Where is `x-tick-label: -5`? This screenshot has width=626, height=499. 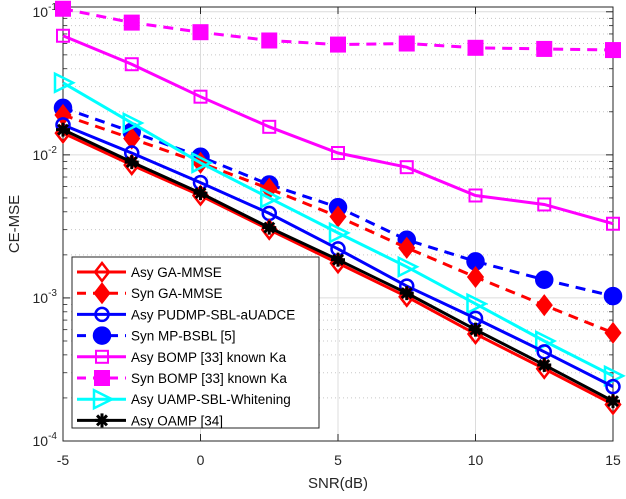
x-tick-label: -5 is located at coordinates (63, 460).